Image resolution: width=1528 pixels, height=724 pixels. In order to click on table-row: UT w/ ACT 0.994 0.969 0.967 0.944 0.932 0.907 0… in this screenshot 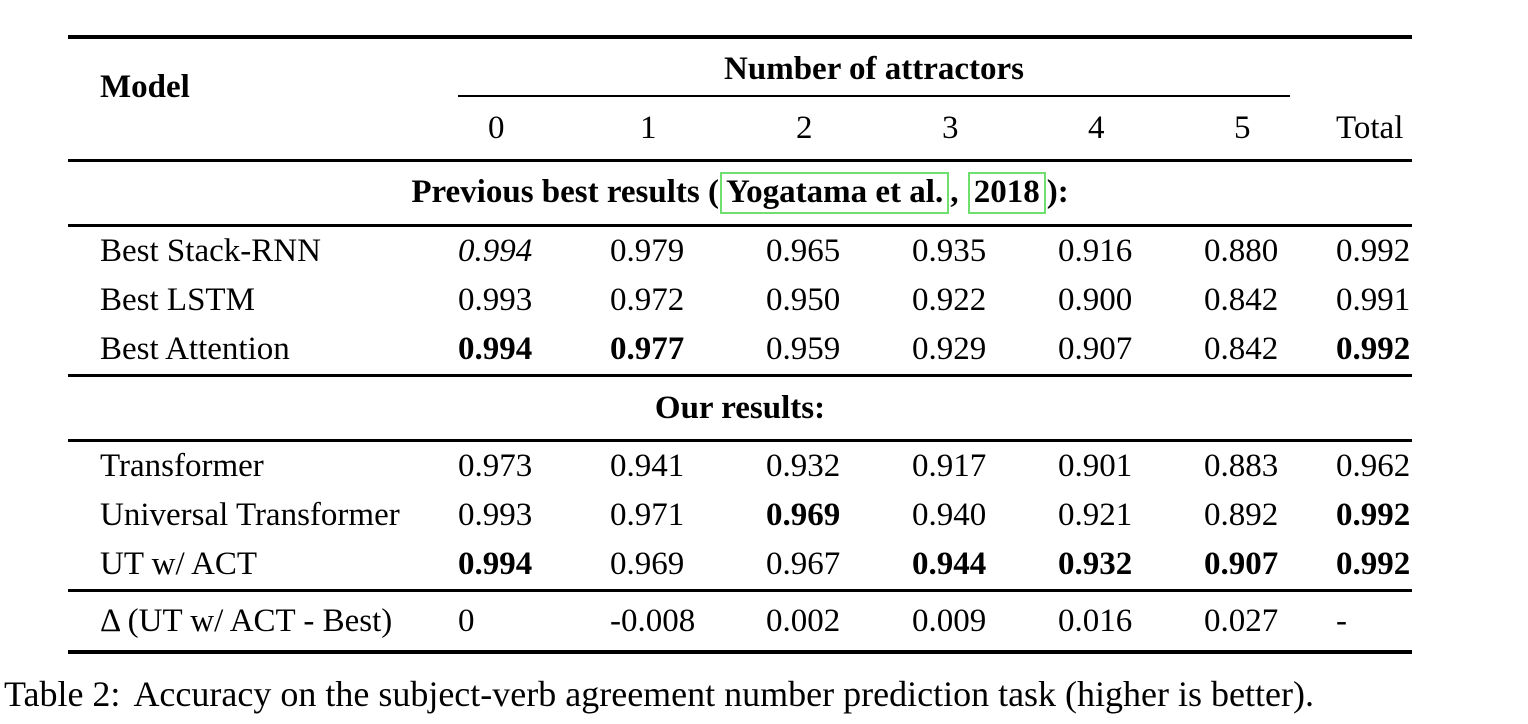, I will do `click(740, 566)`.